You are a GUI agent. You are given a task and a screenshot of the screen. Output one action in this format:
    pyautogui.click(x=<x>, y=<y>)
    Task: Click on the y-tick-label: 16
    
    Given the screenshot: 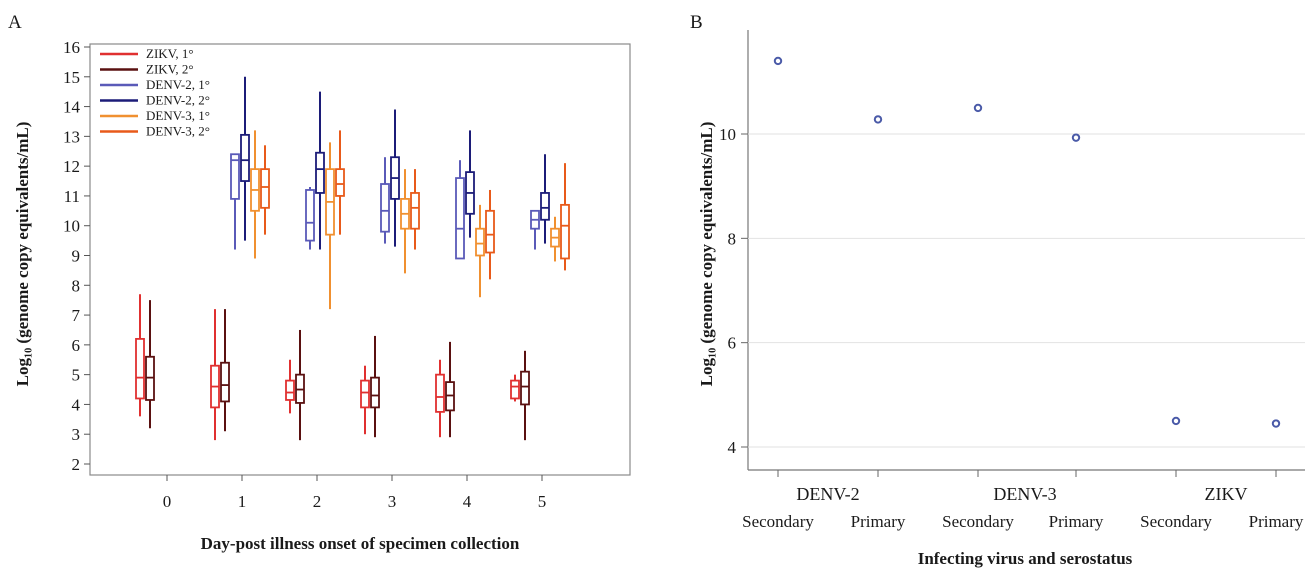 What is the action you would take?
    pyautogui.click(x=71, y=47)
    